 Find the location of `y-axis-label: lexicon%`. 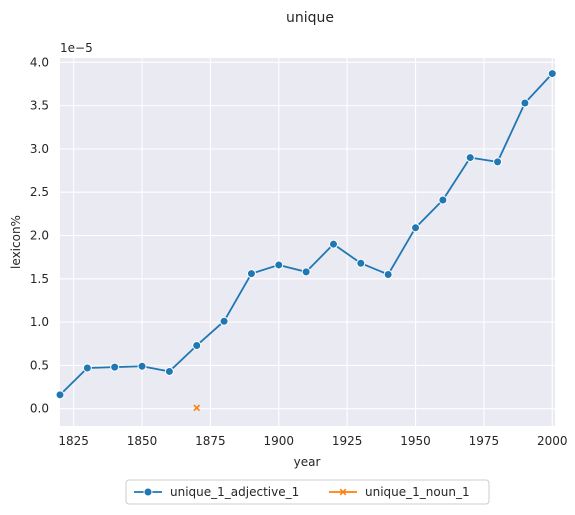

y-axis-label: lexicon% is located at coordinates (16, 242).